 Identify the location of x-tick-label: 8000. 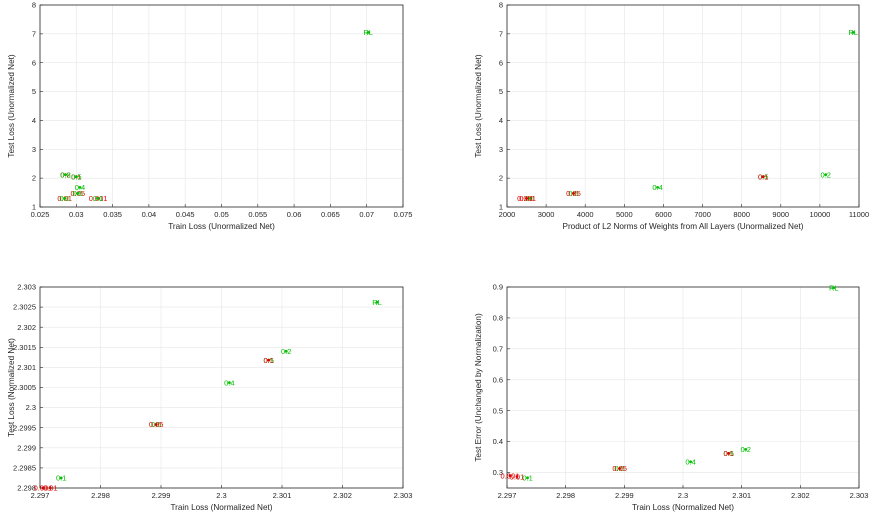
(741, 214).